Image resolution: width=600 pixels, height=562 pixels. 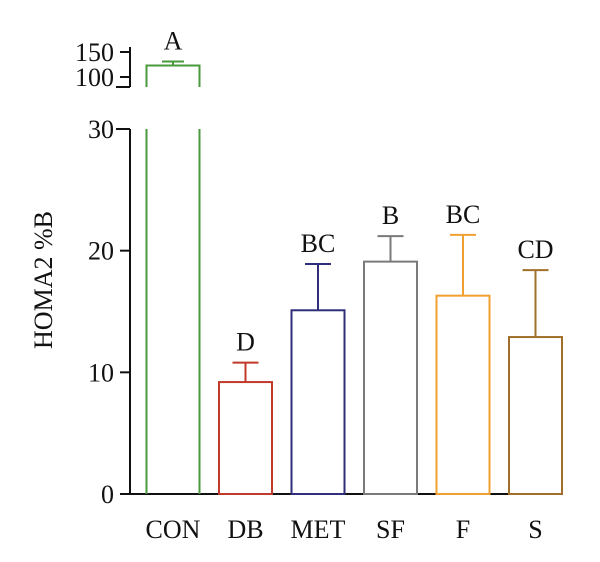 I want to click on significance-letter: D, so click(x=245, y=342).